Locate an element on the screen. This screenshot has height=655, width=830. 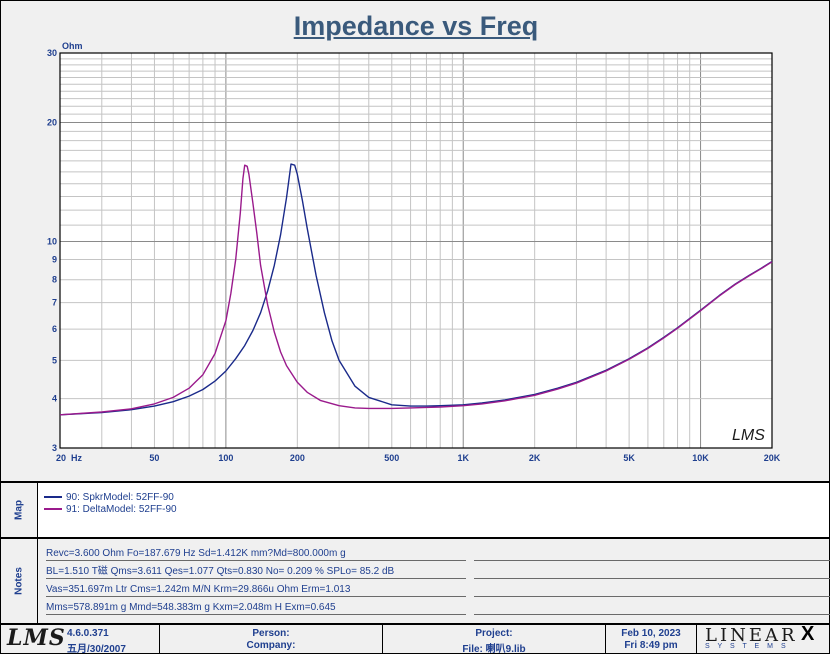
footer-person-cell: Person: Company: is located at coordinates (271, 639).